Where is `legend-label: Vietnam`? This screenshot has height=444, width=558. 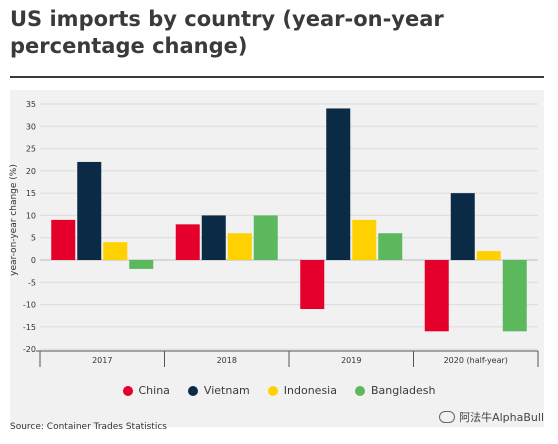
legend-label: Vietnam is located at coordinates (226, 390).